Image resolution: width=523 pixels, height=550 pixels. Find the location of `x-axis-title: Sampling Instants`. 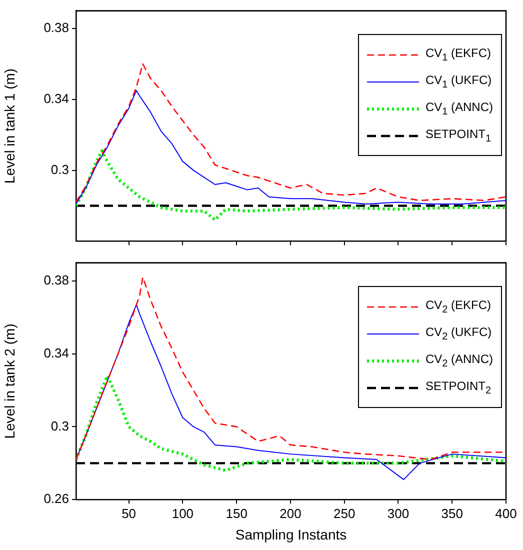

x-axis-title: Sampling Instants is located at coordinates (291, 534).